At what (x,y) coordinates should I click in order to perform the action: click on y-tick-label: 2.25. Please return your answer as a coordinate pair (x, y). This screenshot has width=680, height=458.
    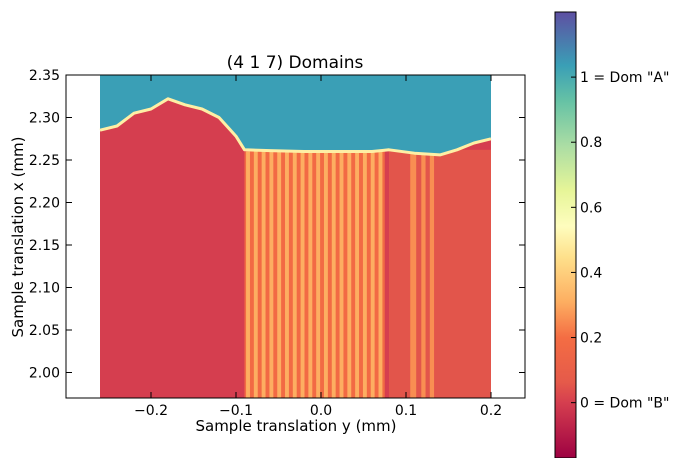
    Looking at the image, I should click on (44, 161).